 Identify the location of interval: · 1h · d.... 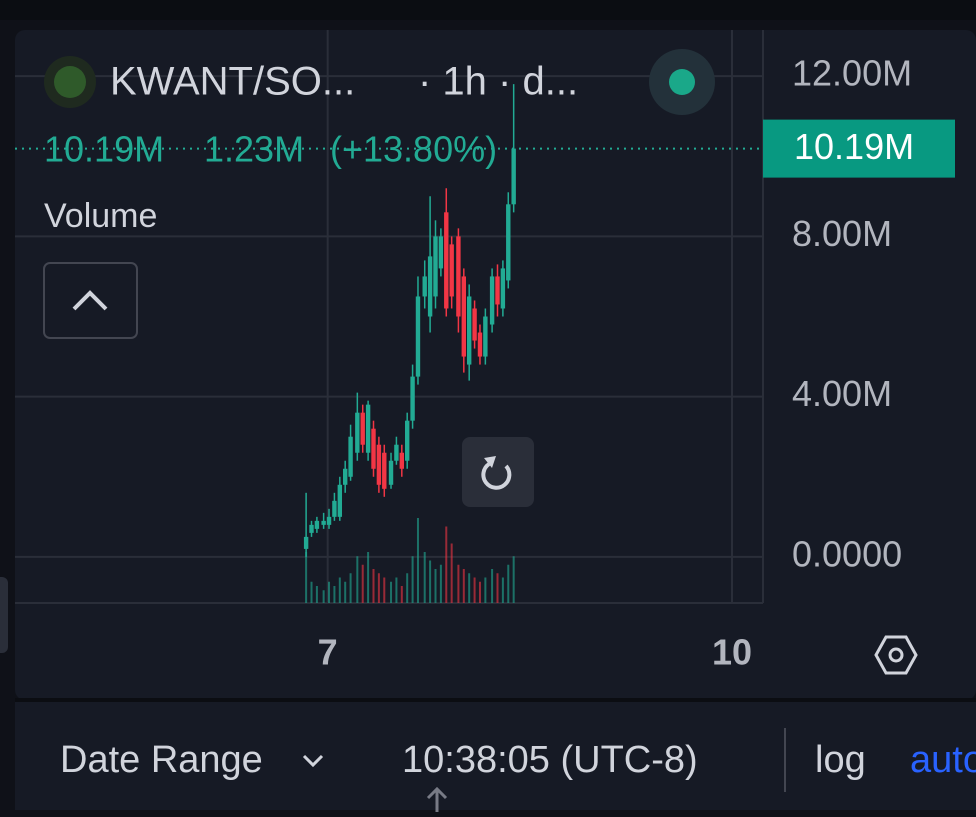
(498, 82).